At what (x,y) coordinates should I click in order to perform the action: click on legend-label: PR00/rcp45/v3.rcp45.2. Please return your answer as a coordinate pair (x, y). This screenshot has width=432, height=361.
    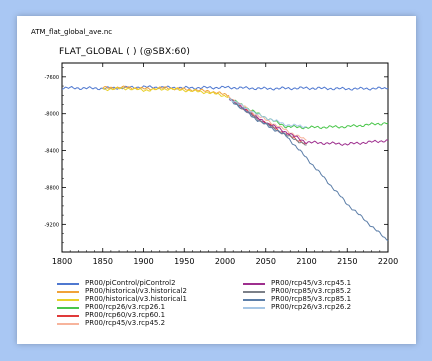
    Looking at the image, I should click on (125, 323).